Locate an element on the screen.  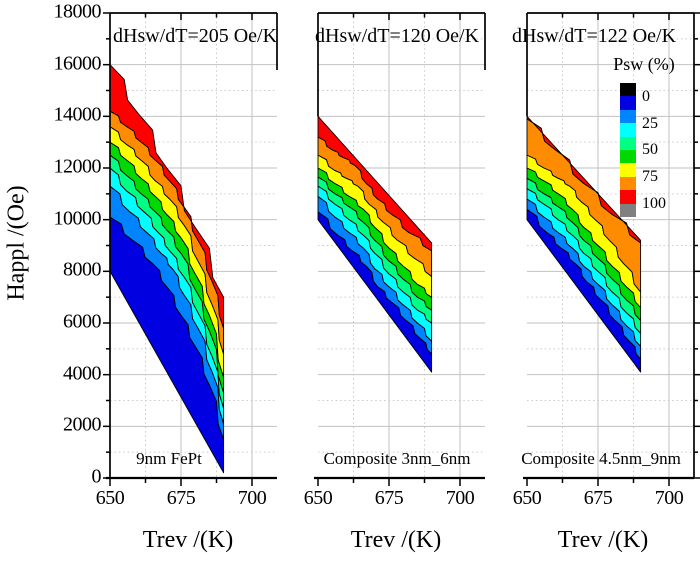
legend-tick-0: 0 is located at coordinates (646, 96).